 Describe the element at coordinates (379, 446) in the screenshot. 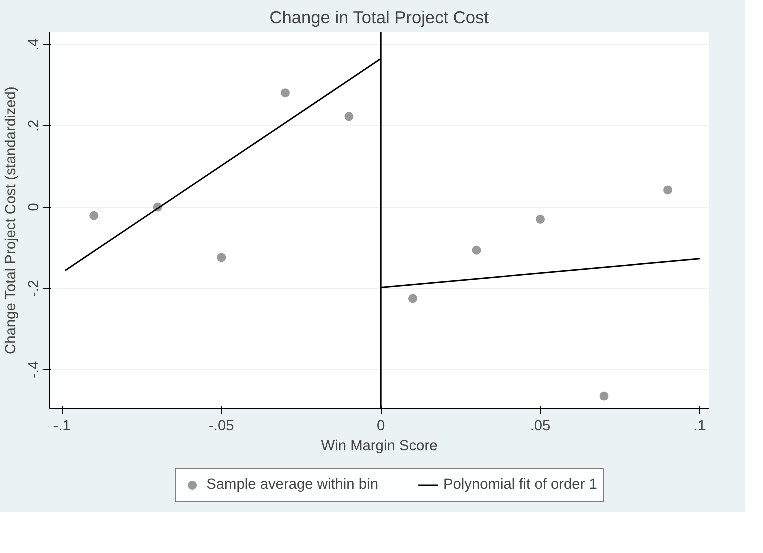

I see `x-axis-title: Win Margin Score` at that location.